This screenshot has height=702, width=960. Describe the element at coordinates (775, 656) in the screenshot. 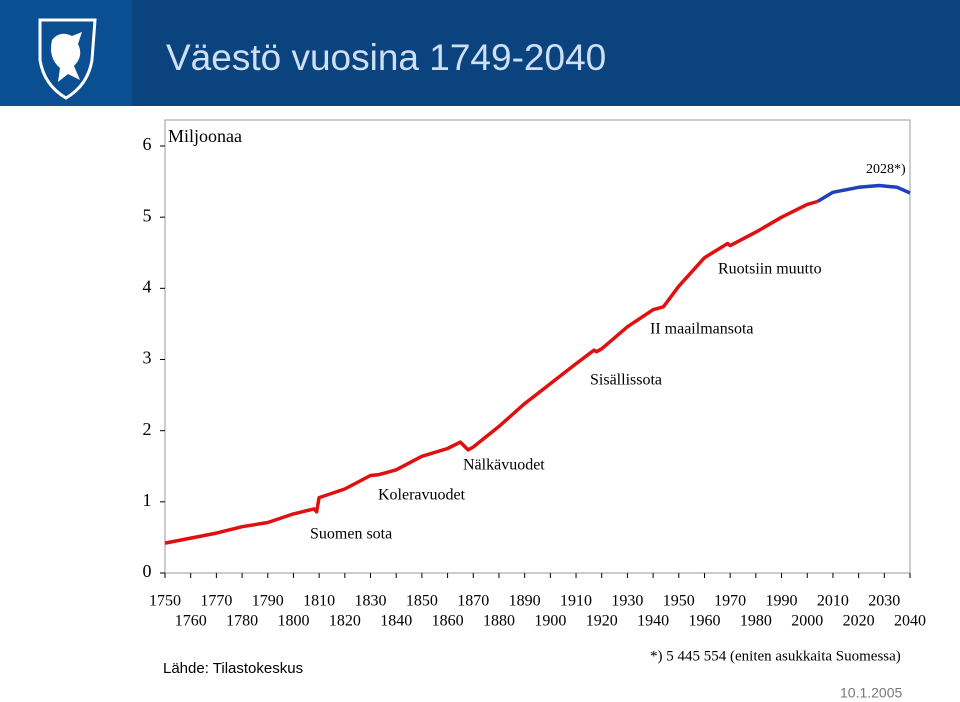

I see `footnote: *) 5 445 554 (eniten asukkaita Suomessa)` at that location.